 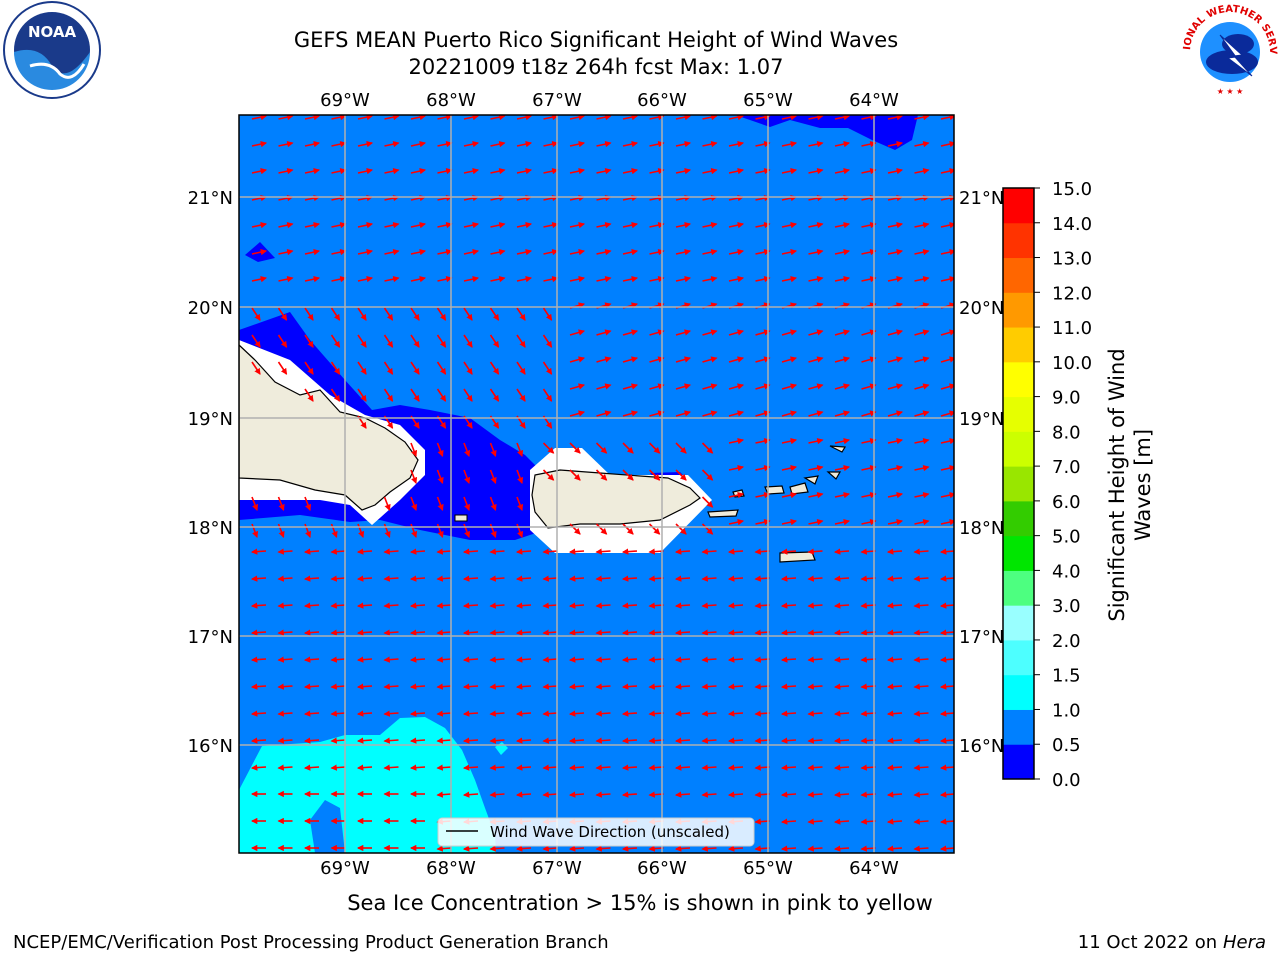 I want to click on lon-labels-top: 69°W 68°W 67°W 66°W 65°W 64°W, so click(x=609, y=100).